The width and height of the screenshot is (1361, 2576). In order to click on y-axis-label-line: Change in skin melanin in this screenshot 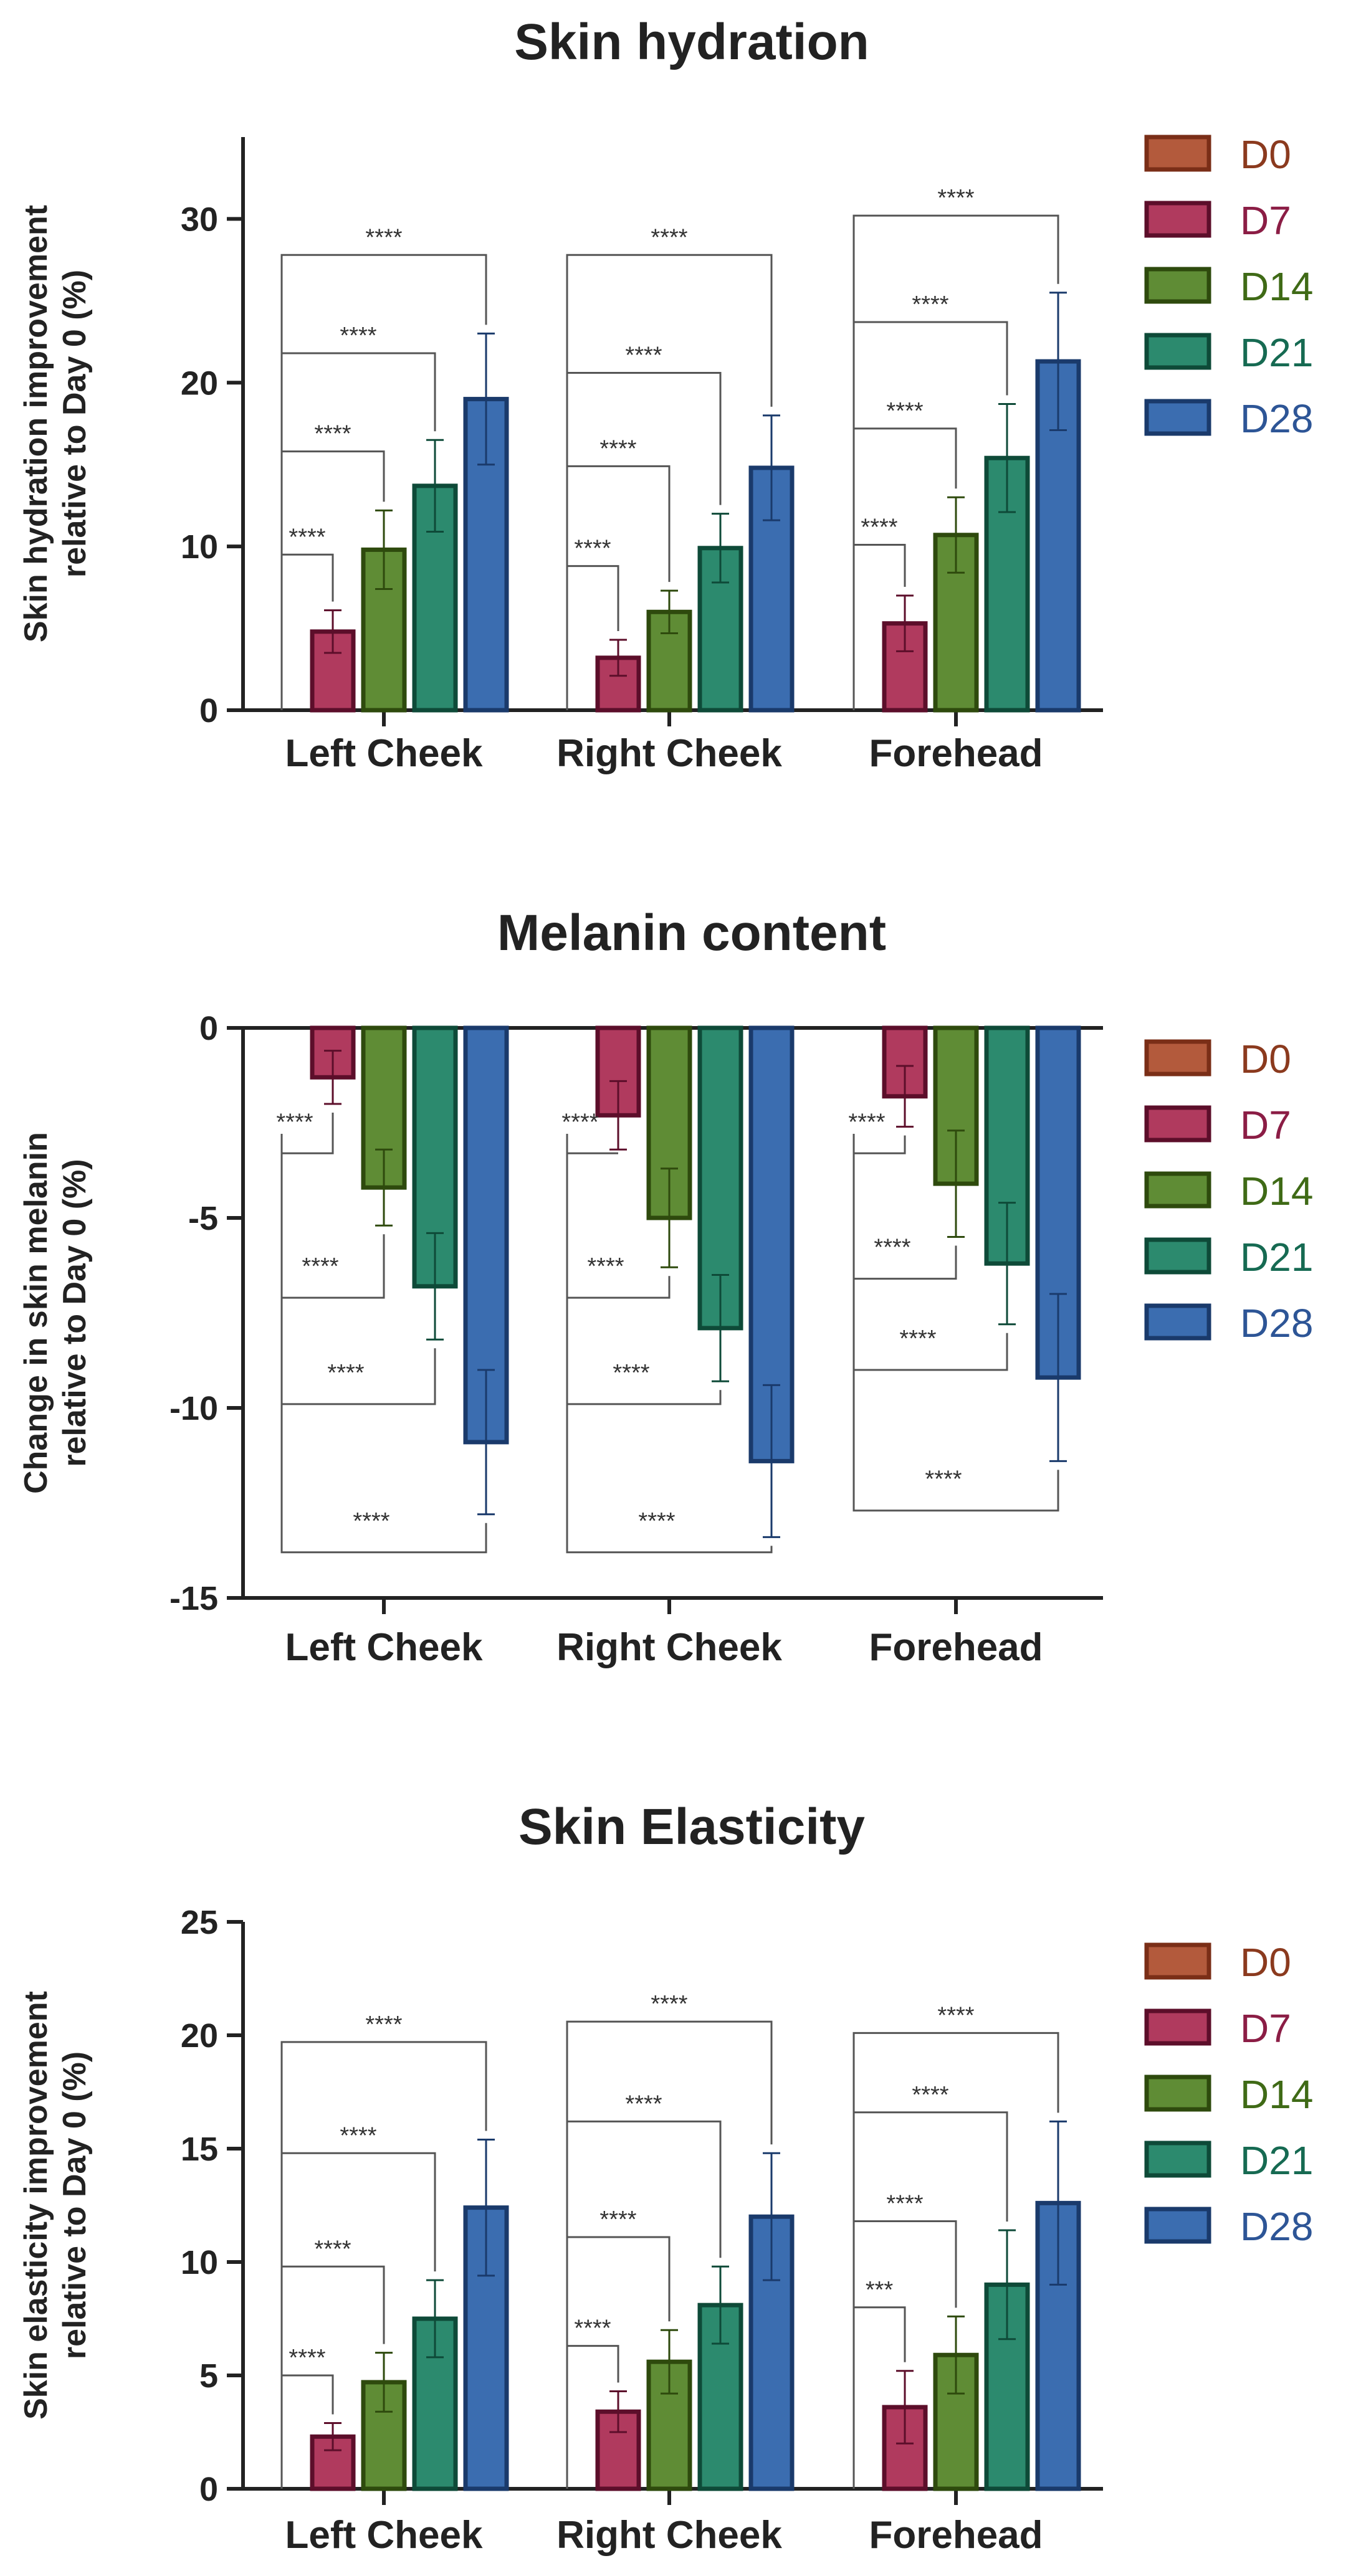, I will do `click(36, 1313)`.